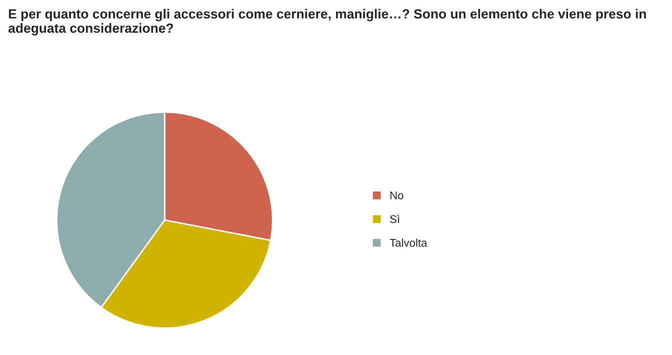  What do you see at coordinates (409, 242) in the screenshot?
I see `legend-label: Talvolta` at bounding box center [409, 242].